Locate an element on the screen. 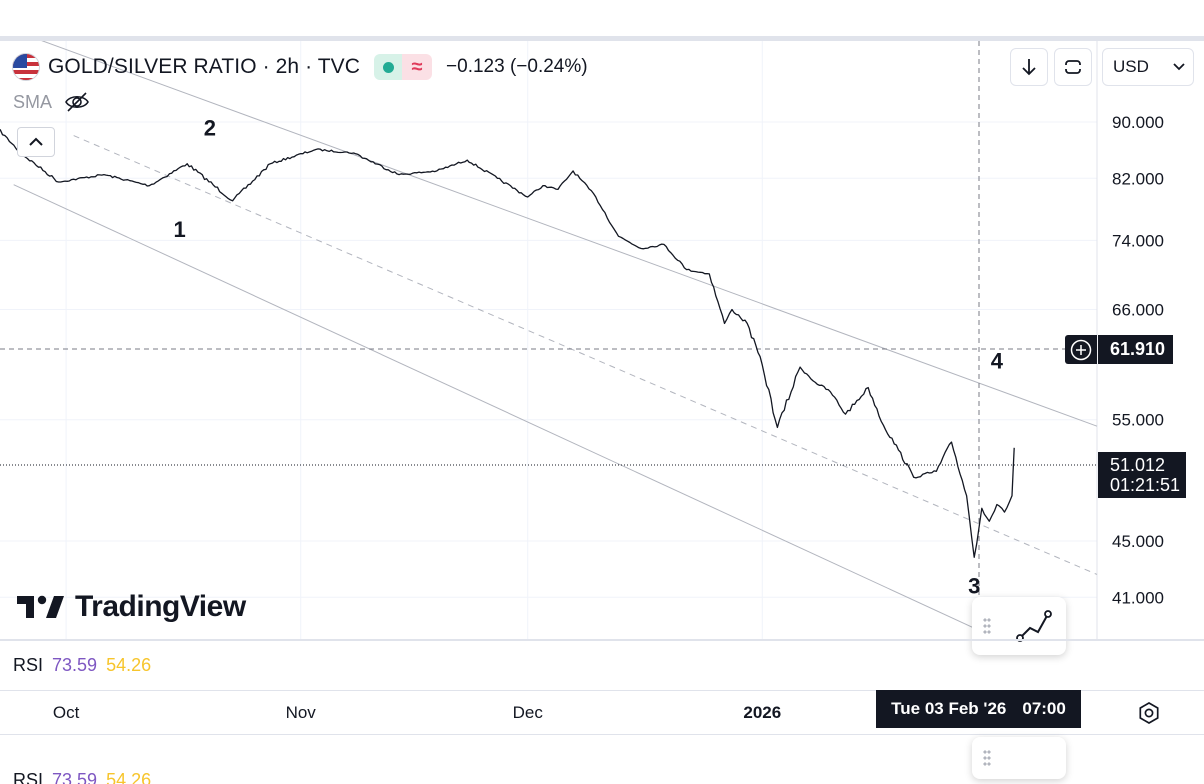 The width and height of the screenshot is (1204, 784). price-tick-label: 82.000 is located at coordinates (1138, 178).